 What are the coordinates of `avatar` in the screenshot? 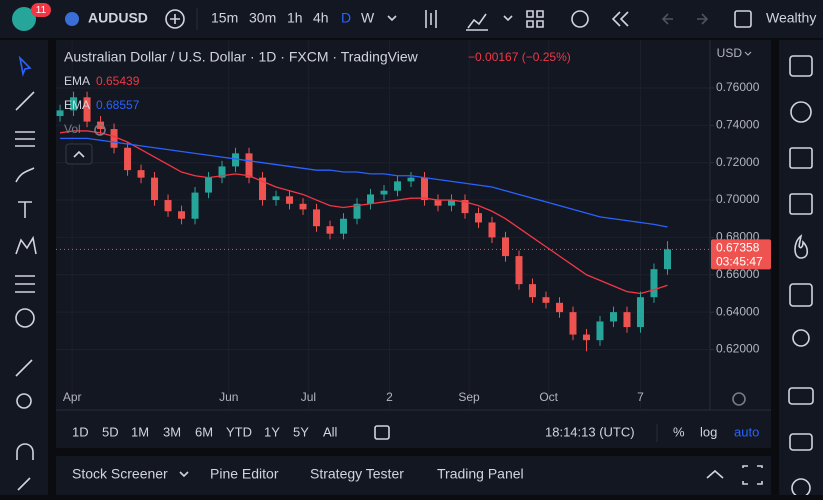 It's located at (24, 19).